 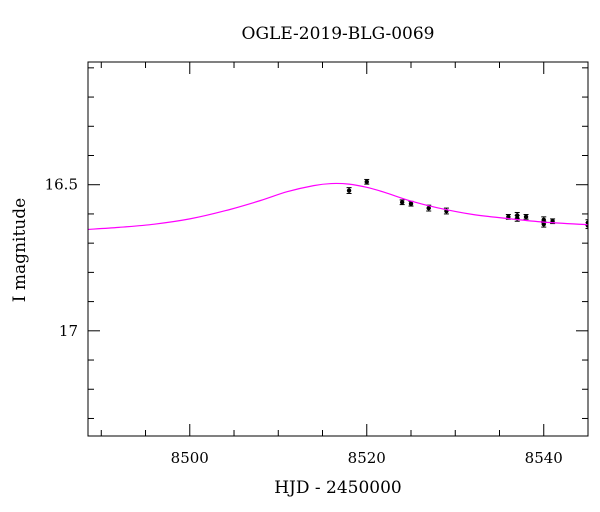 I want to click on x-tick-label: 8520, so click(x=367, y=458).